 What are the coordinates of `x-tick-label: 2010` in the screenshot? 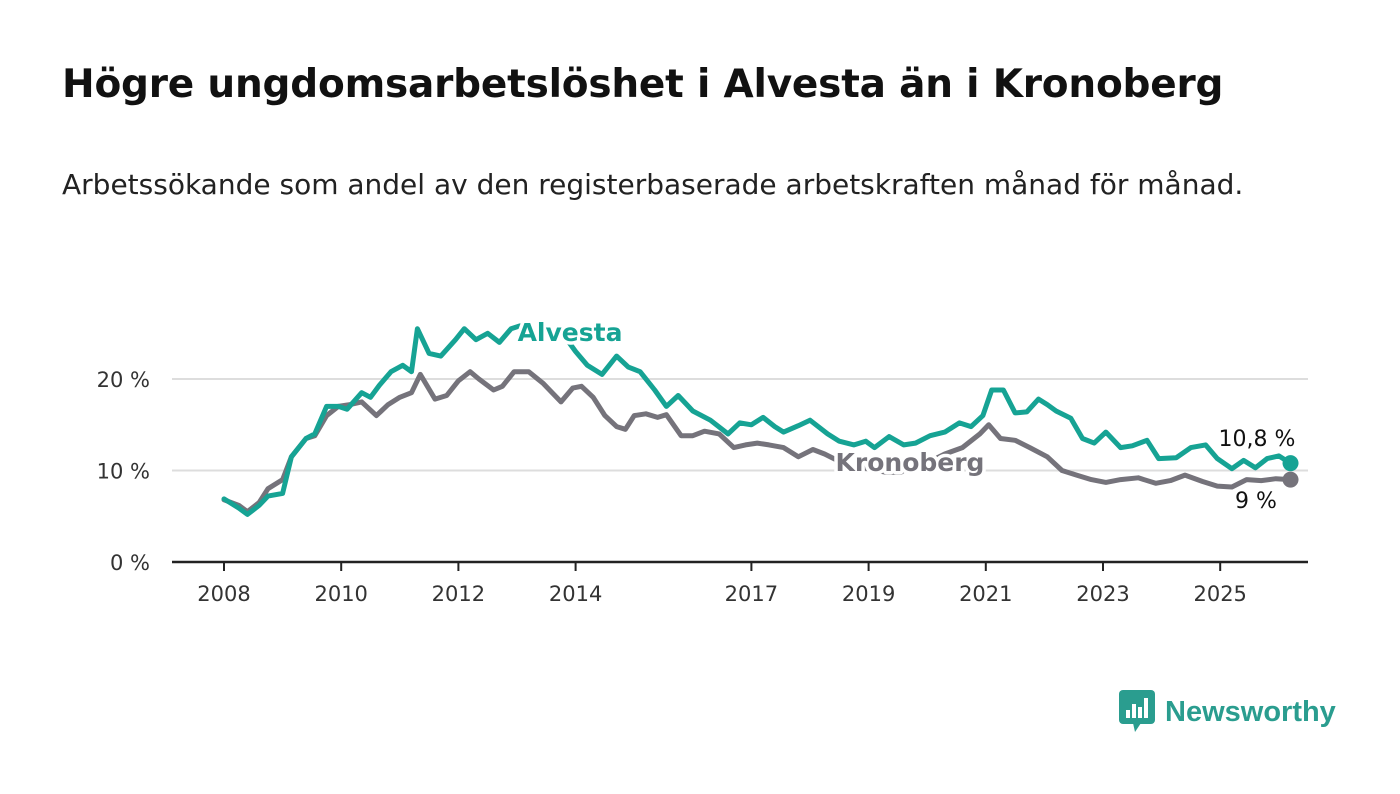 It's located at (340, 594).